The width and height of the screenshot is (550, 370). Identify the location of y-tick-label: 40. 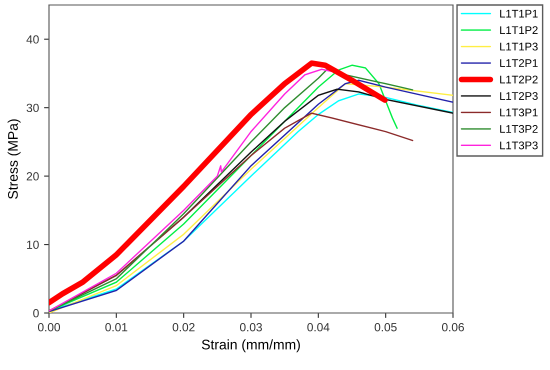
(32, 39).